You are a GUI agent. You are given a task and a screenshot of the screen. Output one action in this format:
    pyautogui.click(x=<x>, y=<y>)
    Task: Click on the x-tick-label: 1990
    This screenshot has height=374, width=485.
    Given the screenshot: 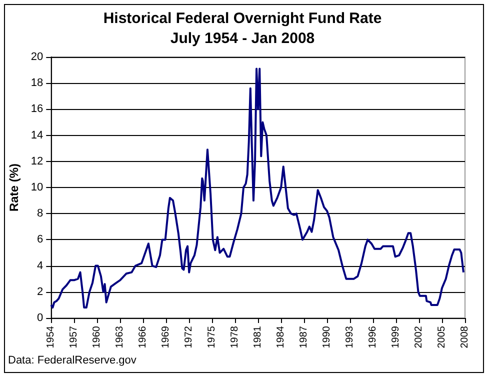 What is the action you would take?
    pyautogui.click(x=327, y=337)
    